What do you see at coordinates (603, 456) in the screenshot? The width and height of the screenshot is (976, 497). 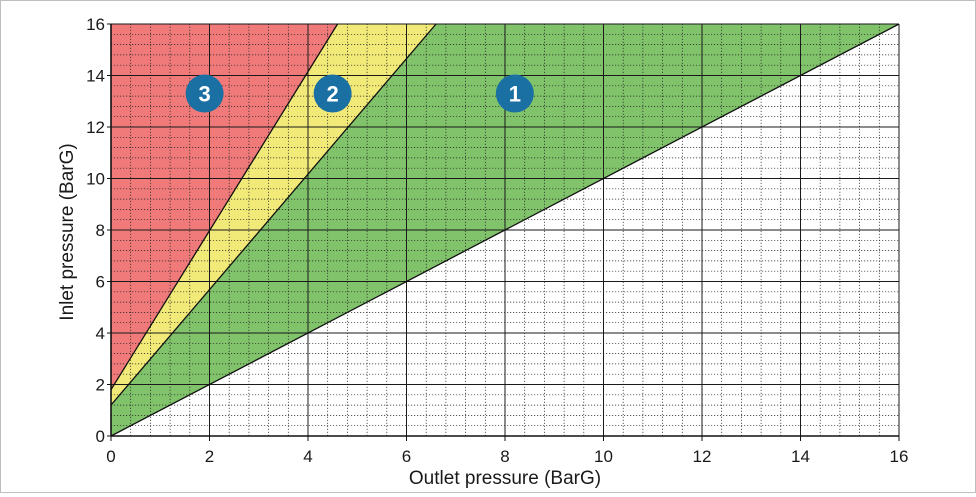 I see `x-tick-label: 10` at bounding box center [603, 456].